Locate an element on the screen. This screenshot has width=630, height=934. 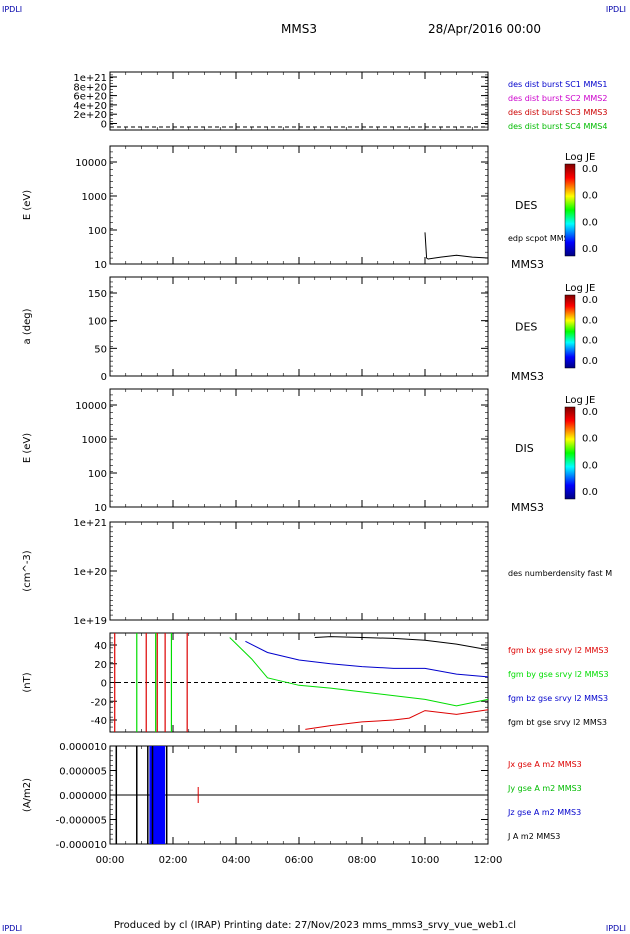
panel-sublabel-4: MMS3 is located at coordinates (527, 507).